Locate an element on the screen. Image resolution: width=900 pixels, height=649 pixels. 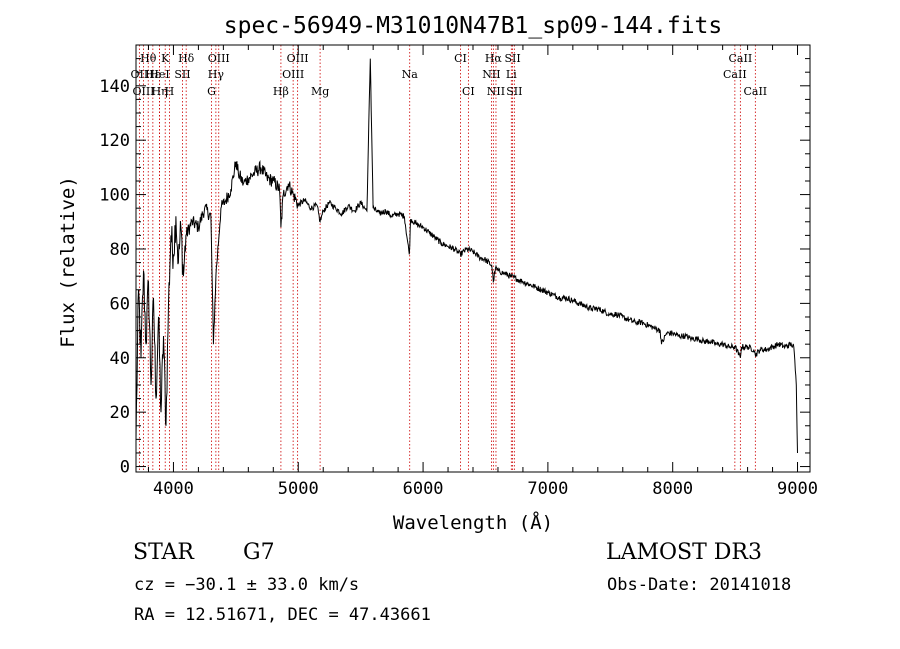
object-type: STAR is located at coordinates (163, 552).